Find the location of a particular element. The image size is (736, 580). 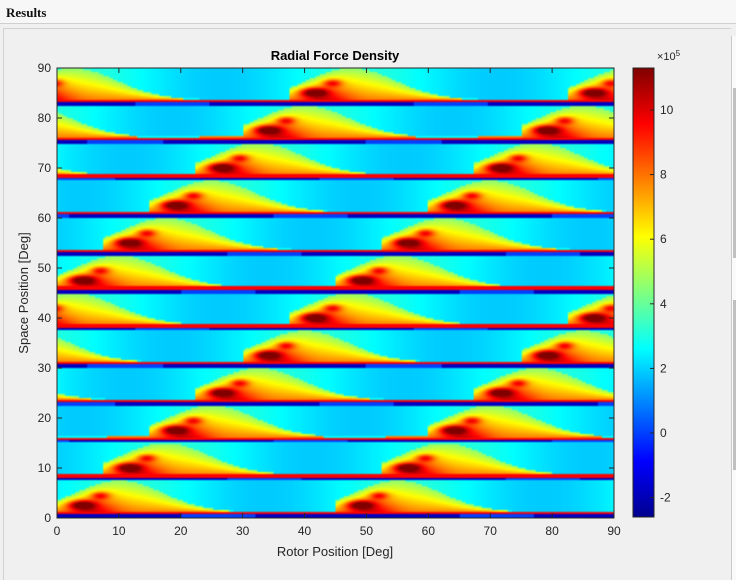

x-tick-label: 20 is located at coordinates (181, 531).